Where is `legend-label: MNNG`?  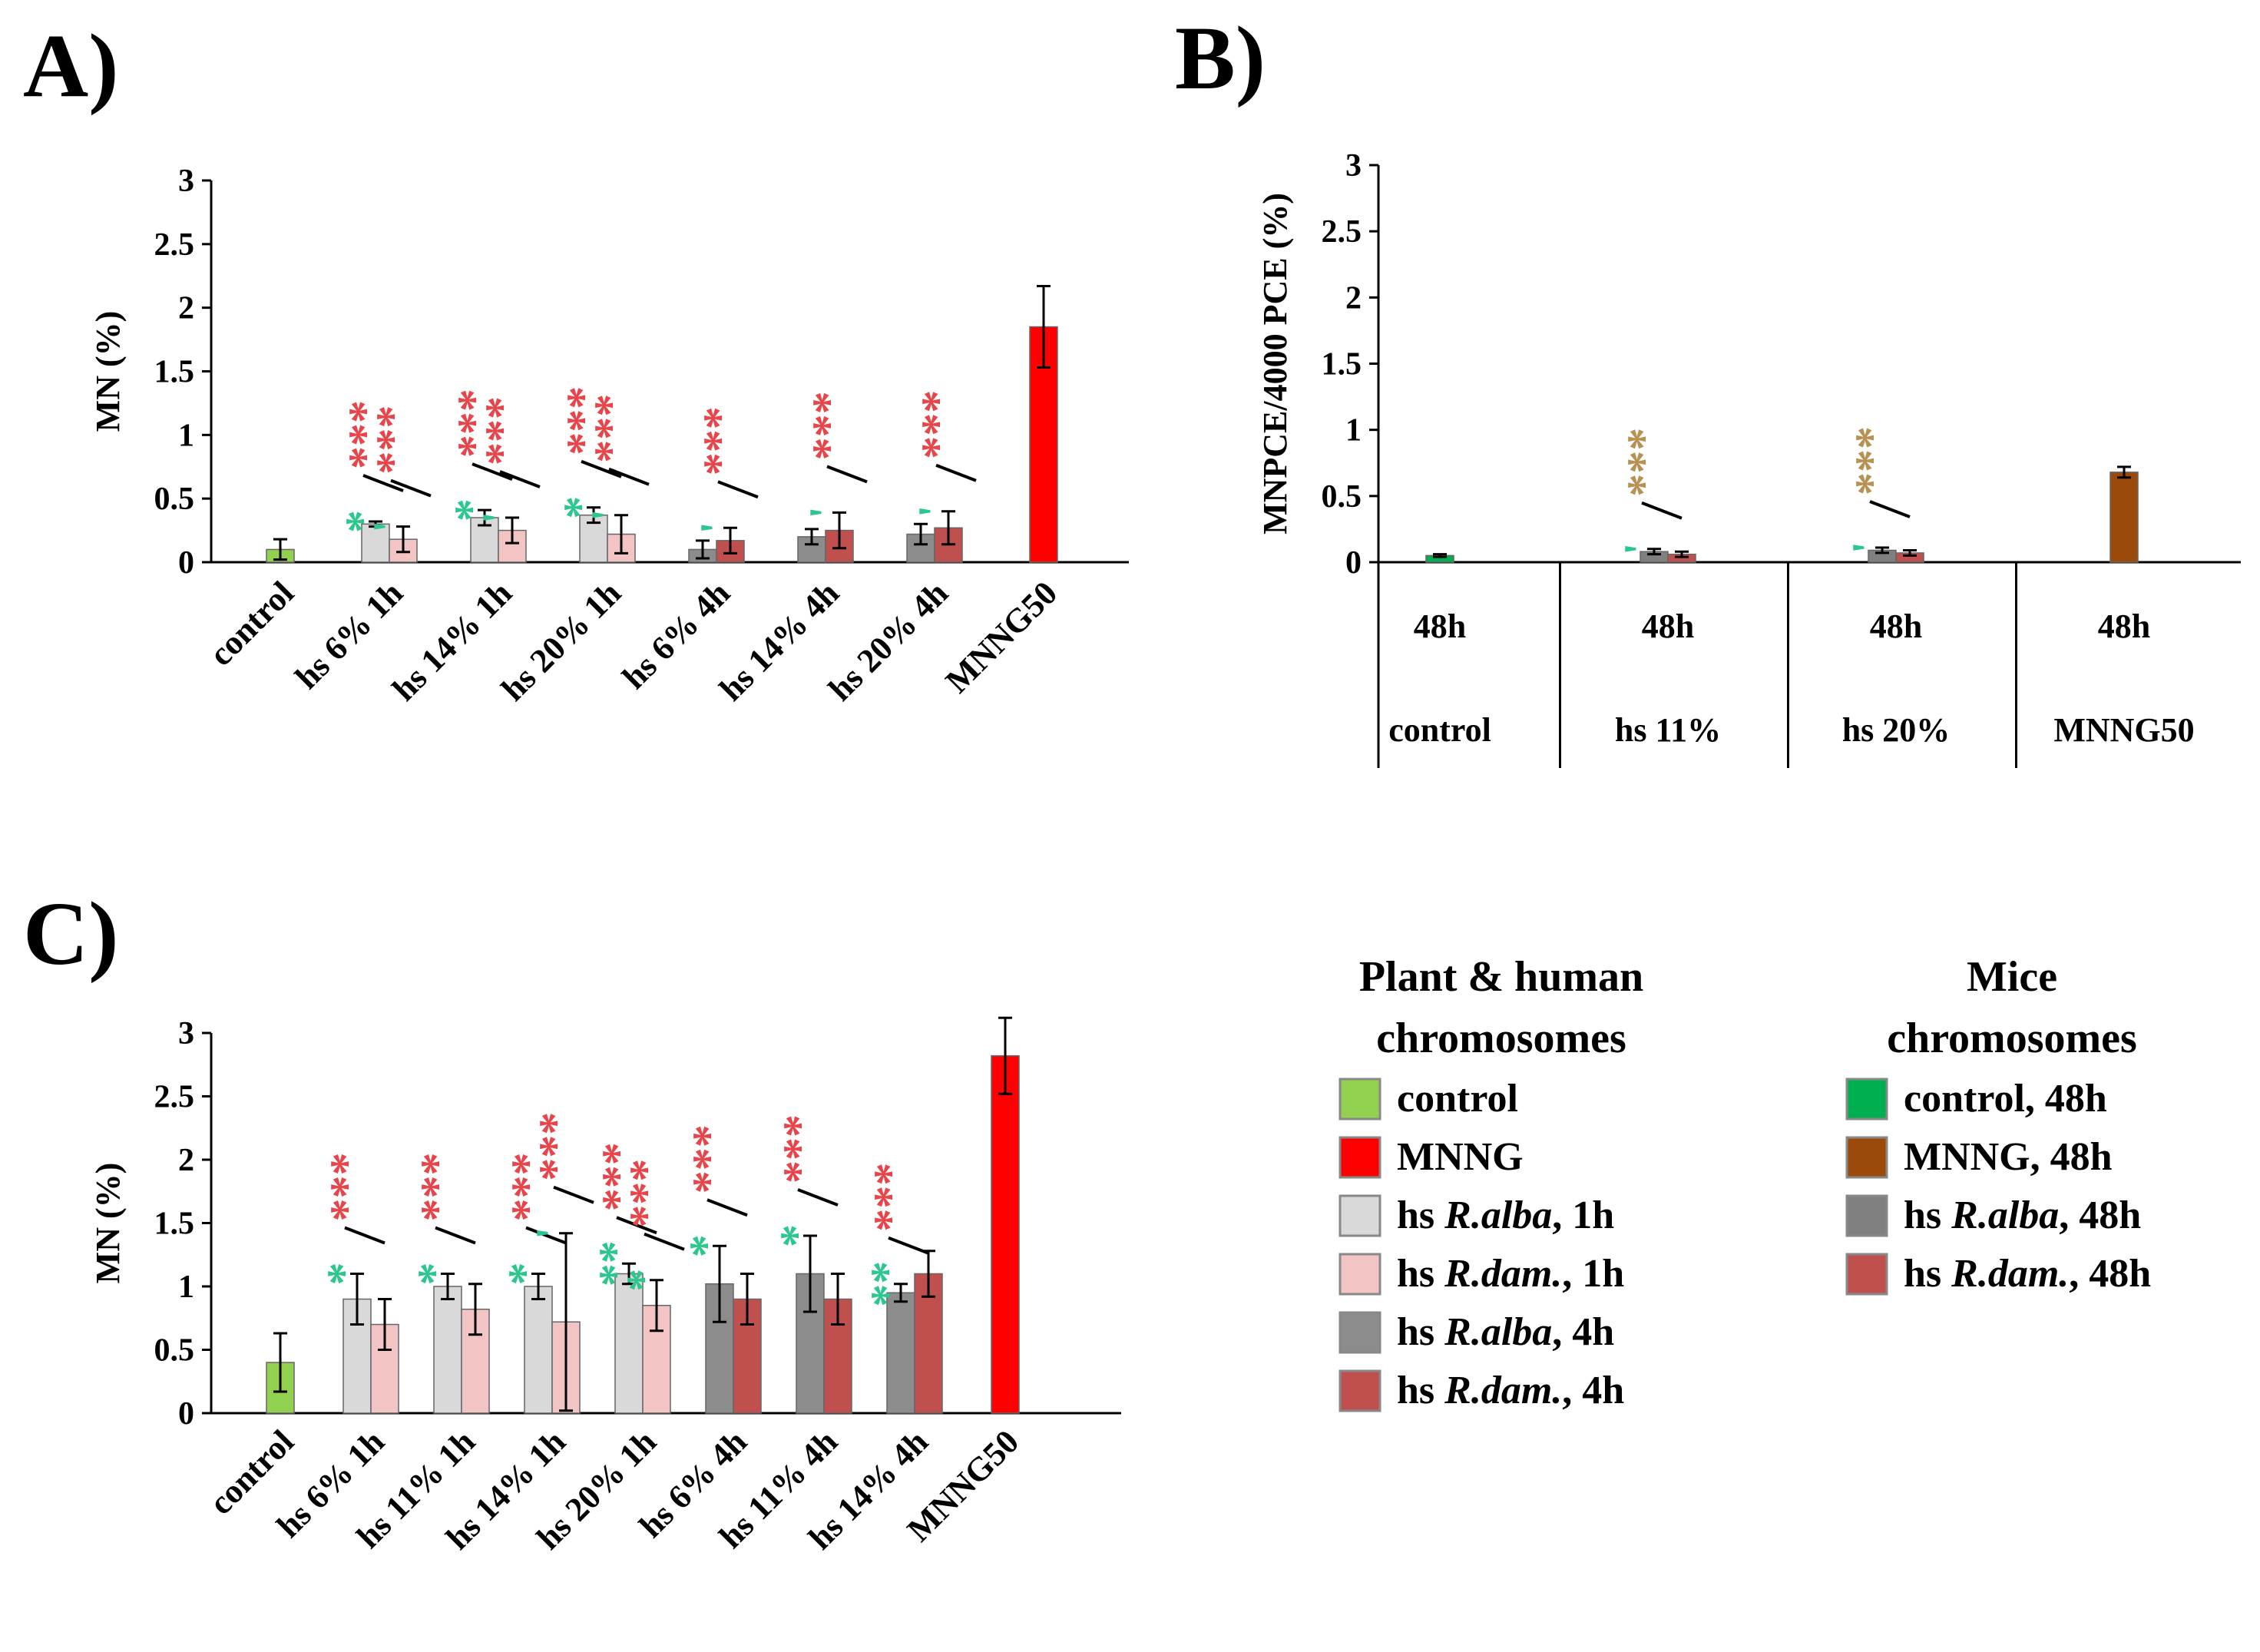 legend-label: MNNG is located at coordinates (1460, 1157).